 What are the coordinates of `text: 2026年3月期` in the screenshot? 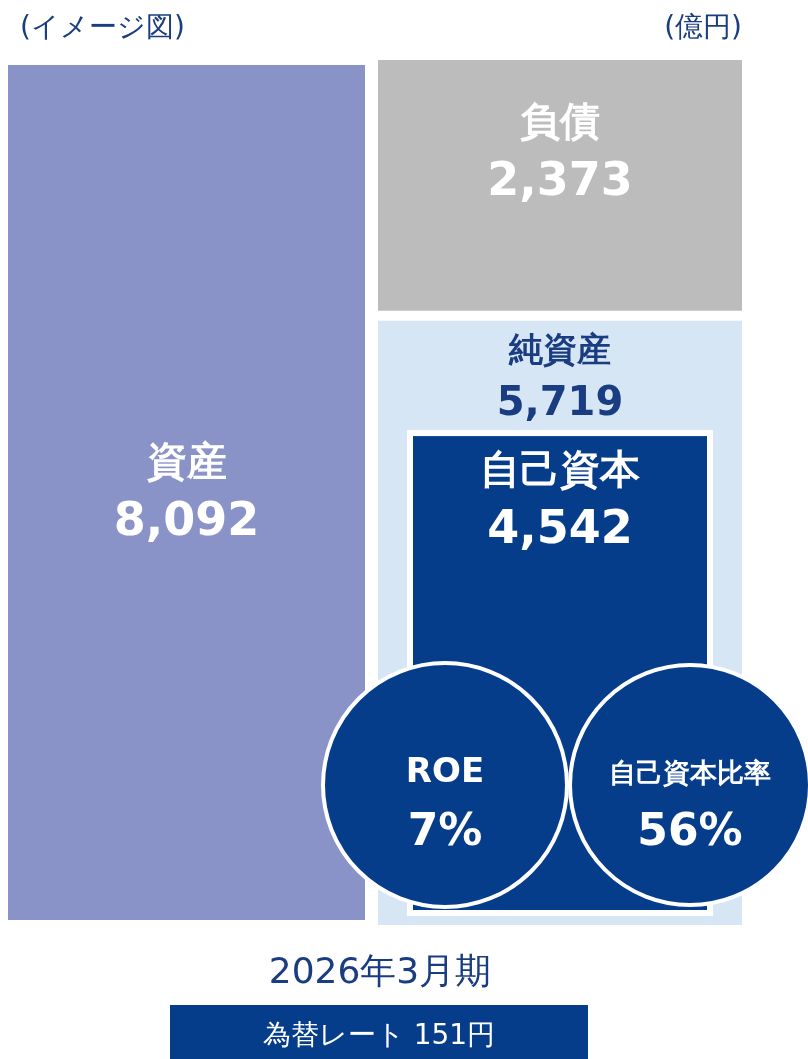 It's located at (380, 970).